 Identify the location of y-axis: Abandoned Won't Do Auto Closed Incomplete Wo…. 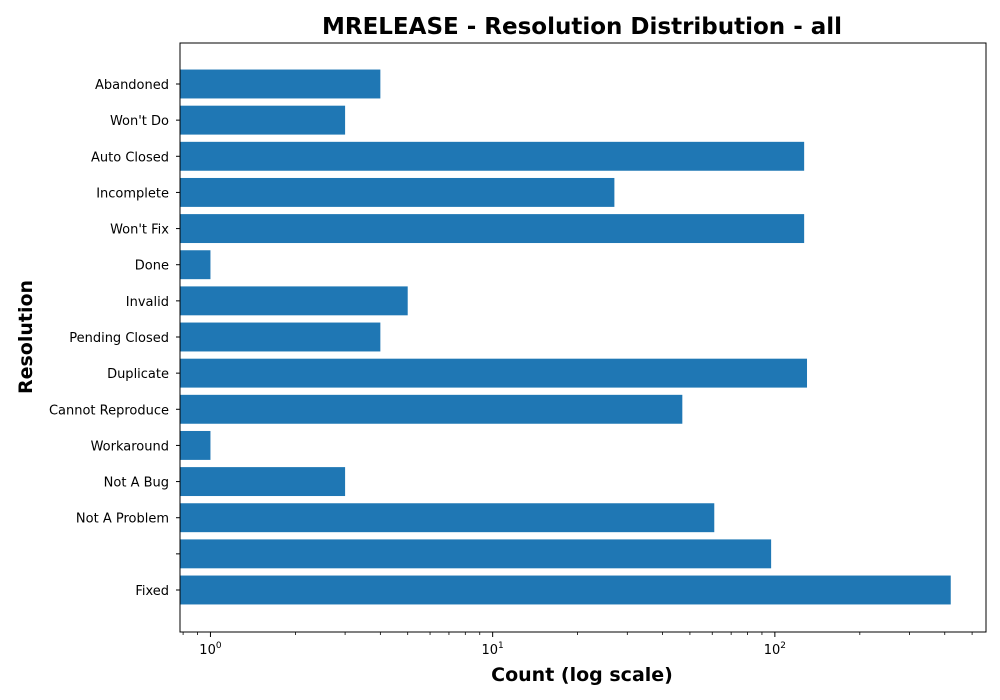
(114, 338).